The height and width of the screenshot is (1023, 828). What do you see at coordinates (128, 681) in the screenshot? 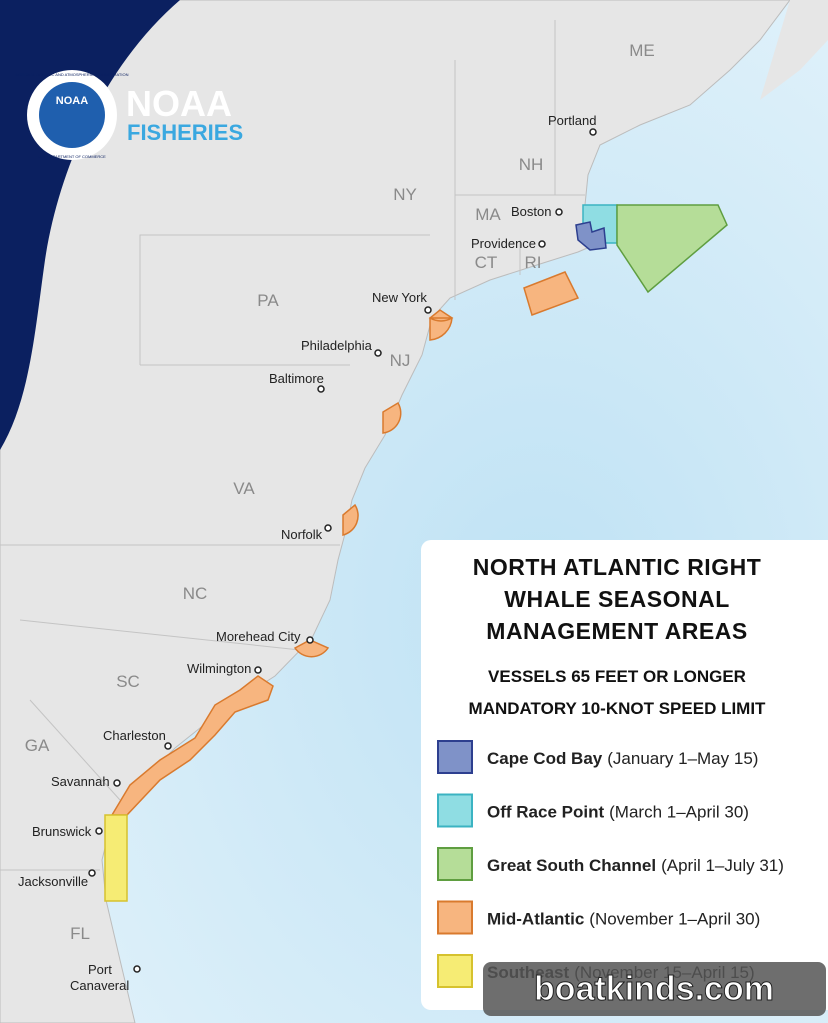
I see `state-label: SC` at bounding box center [128, 681].